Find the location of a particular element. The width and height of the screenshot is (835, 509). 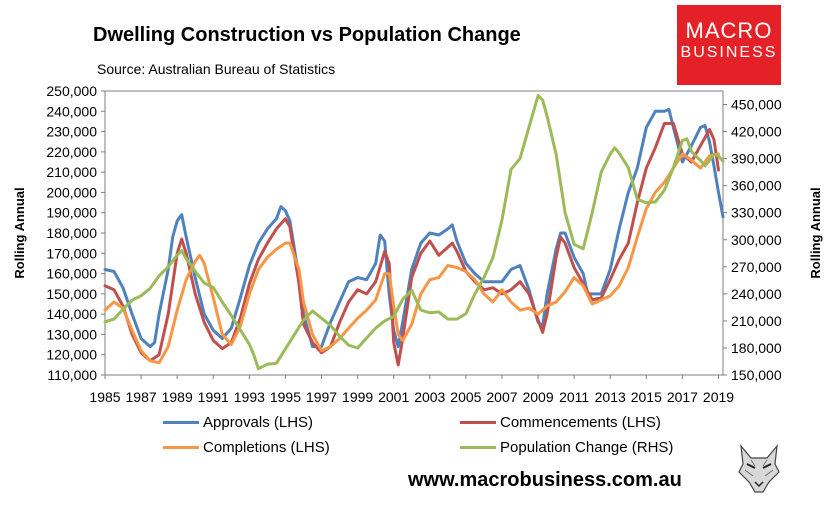

y-right-tick-label: 180,000 is located at coordinates (756, 348).